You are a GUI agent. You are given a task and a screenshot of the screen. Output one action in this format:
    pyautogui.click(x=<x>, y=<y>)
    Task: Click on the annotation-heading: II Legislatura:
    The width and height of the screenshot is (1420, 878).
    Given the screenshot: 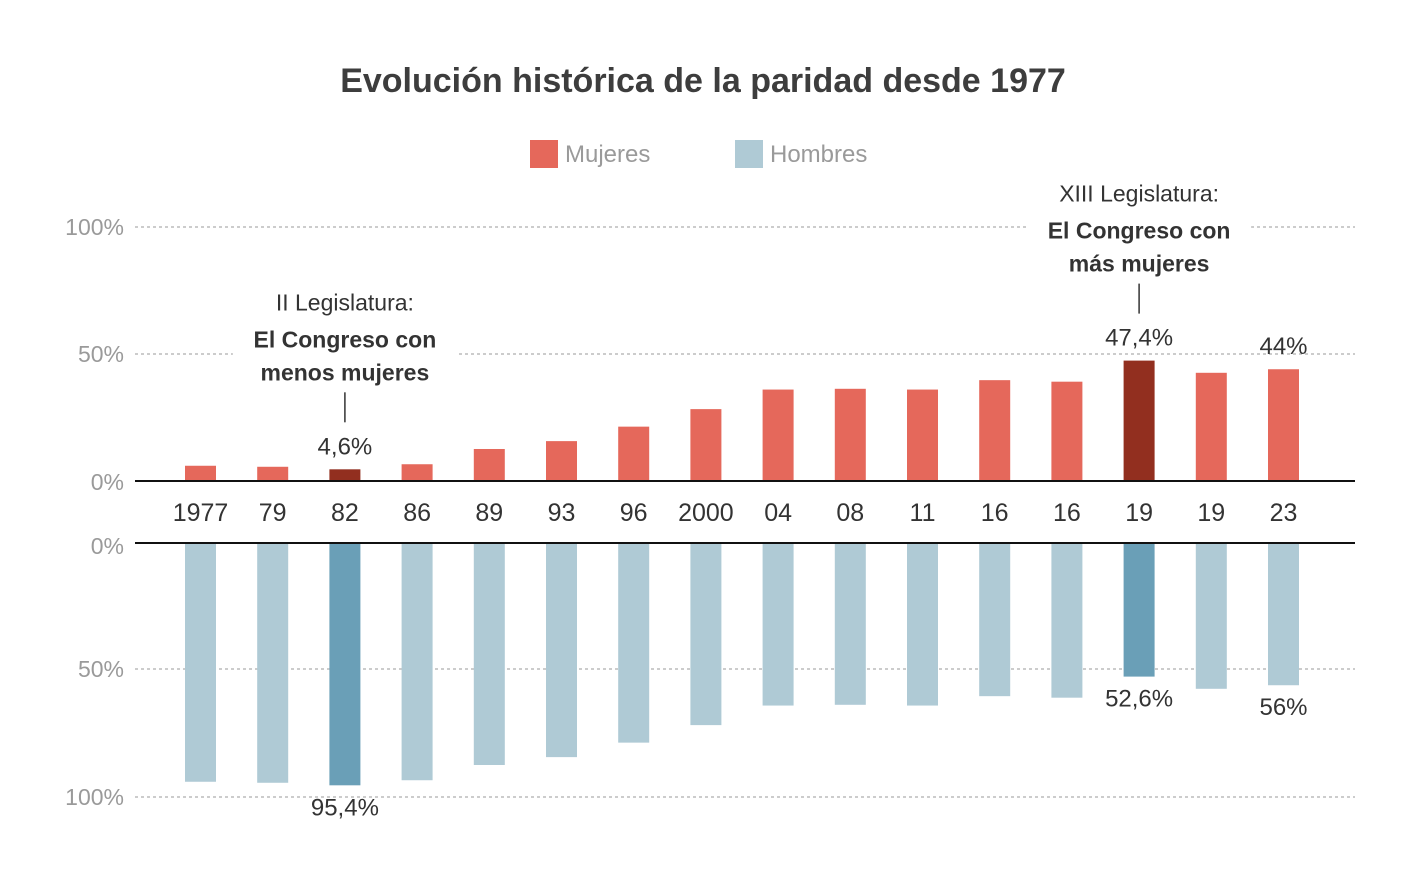 What is the action you would take?
    pyautogui.click(x=345, y=302)
    